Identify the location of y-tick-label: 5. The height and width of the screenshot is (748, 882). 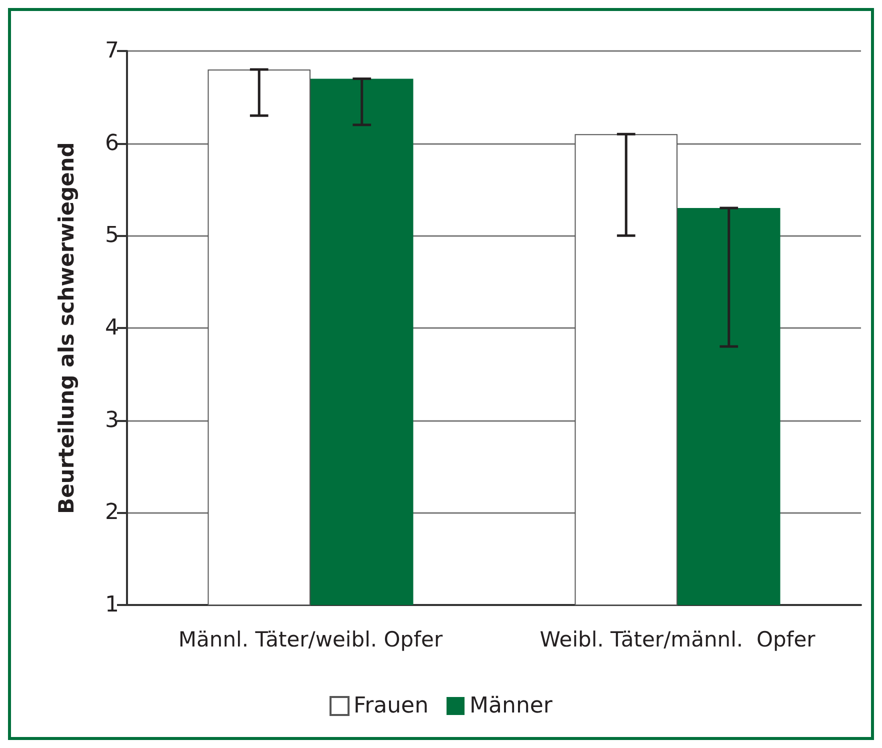
(112, 235).